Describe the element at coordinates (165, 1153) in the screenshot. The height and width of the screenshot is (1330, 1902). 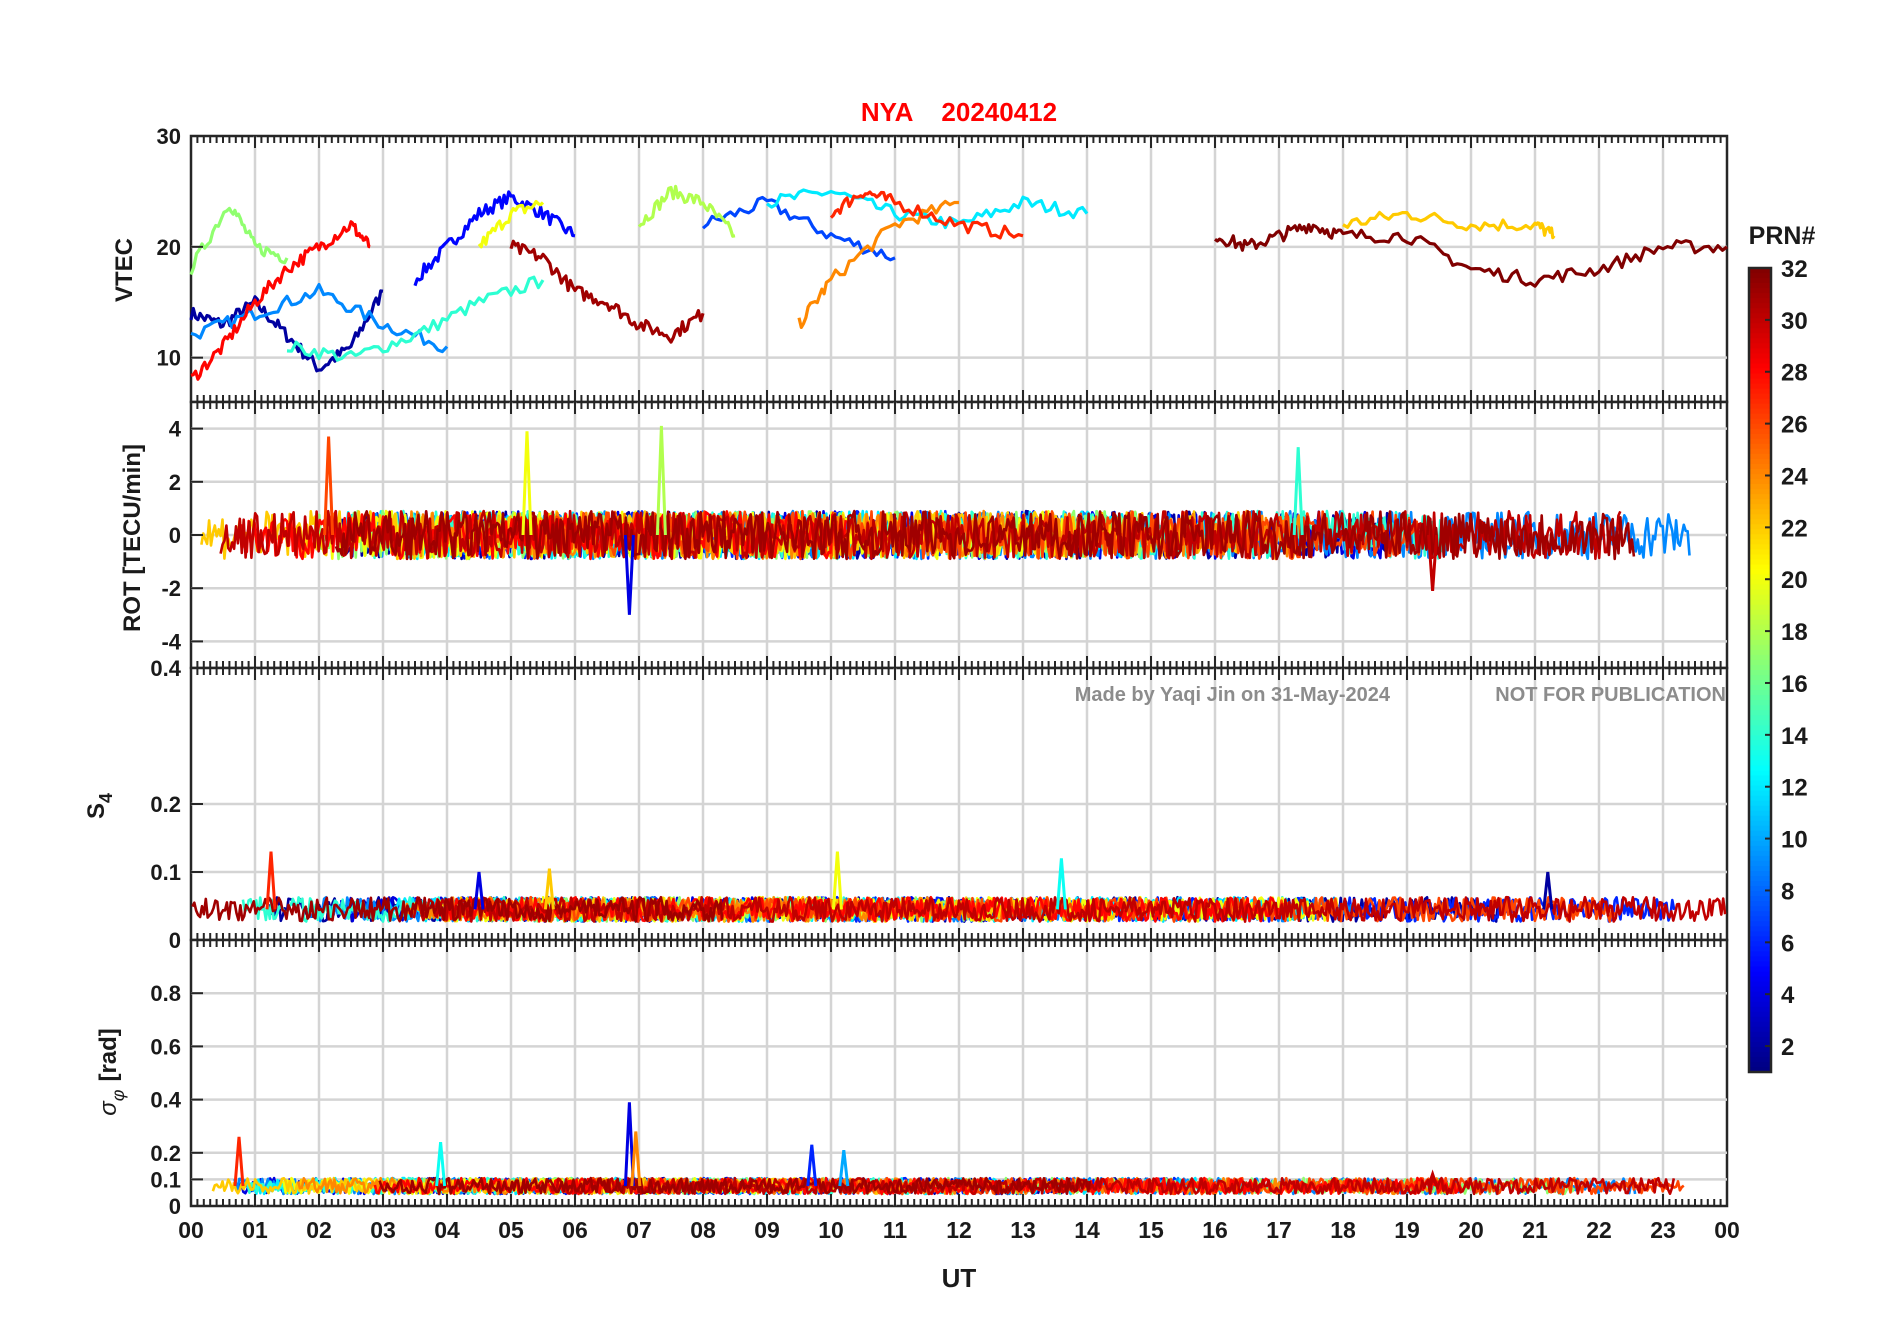
I see `y-tick-label: 0.2` at that location.